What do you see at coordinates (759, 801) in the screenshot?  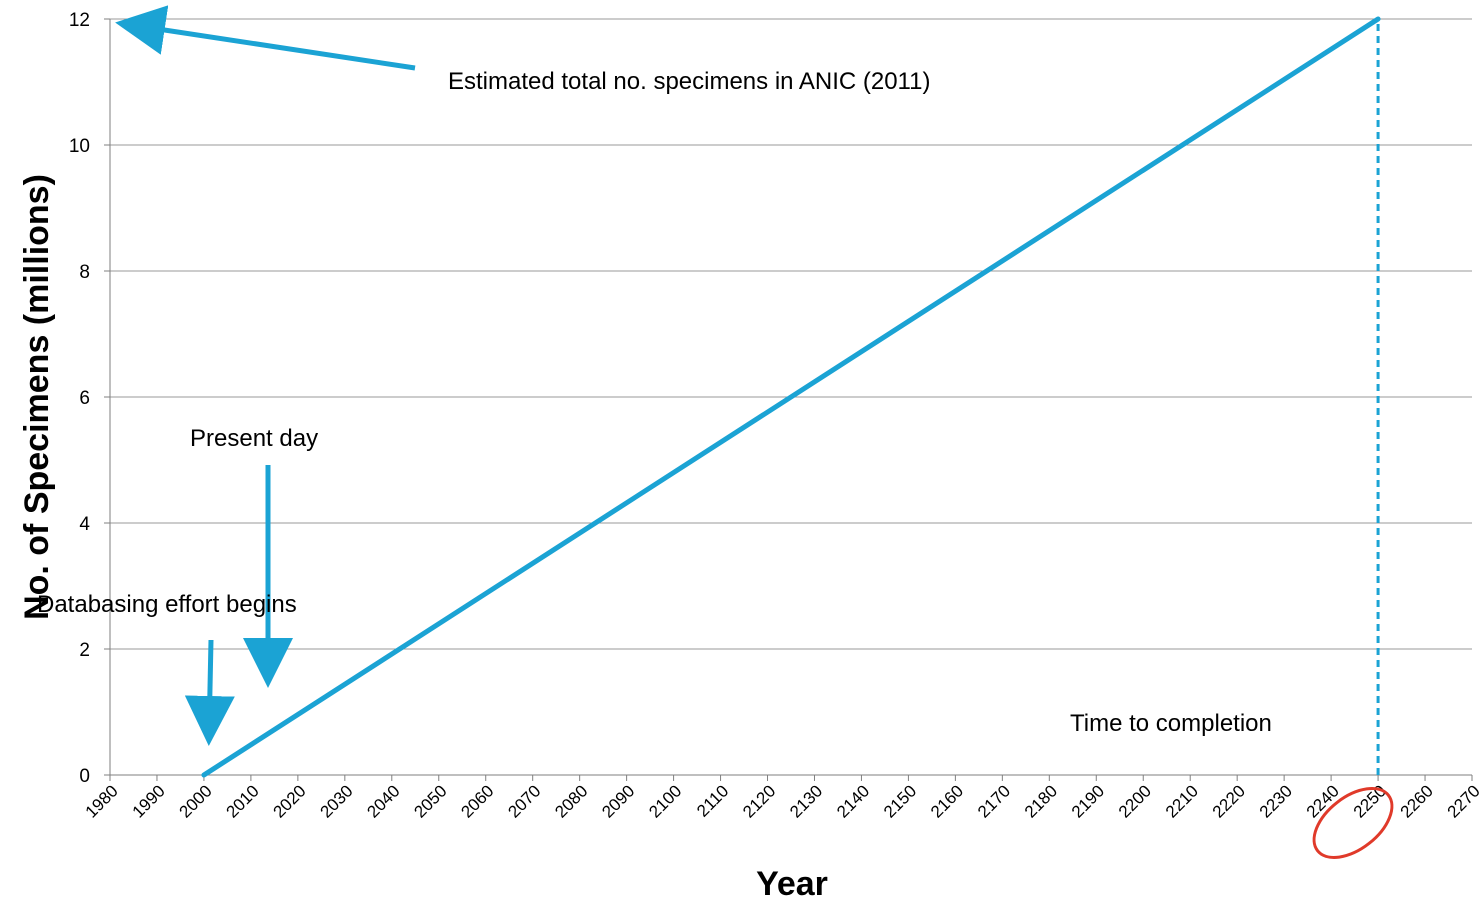 I see `x-tick-label-2120: 2120` at bounding box center [759, 801].